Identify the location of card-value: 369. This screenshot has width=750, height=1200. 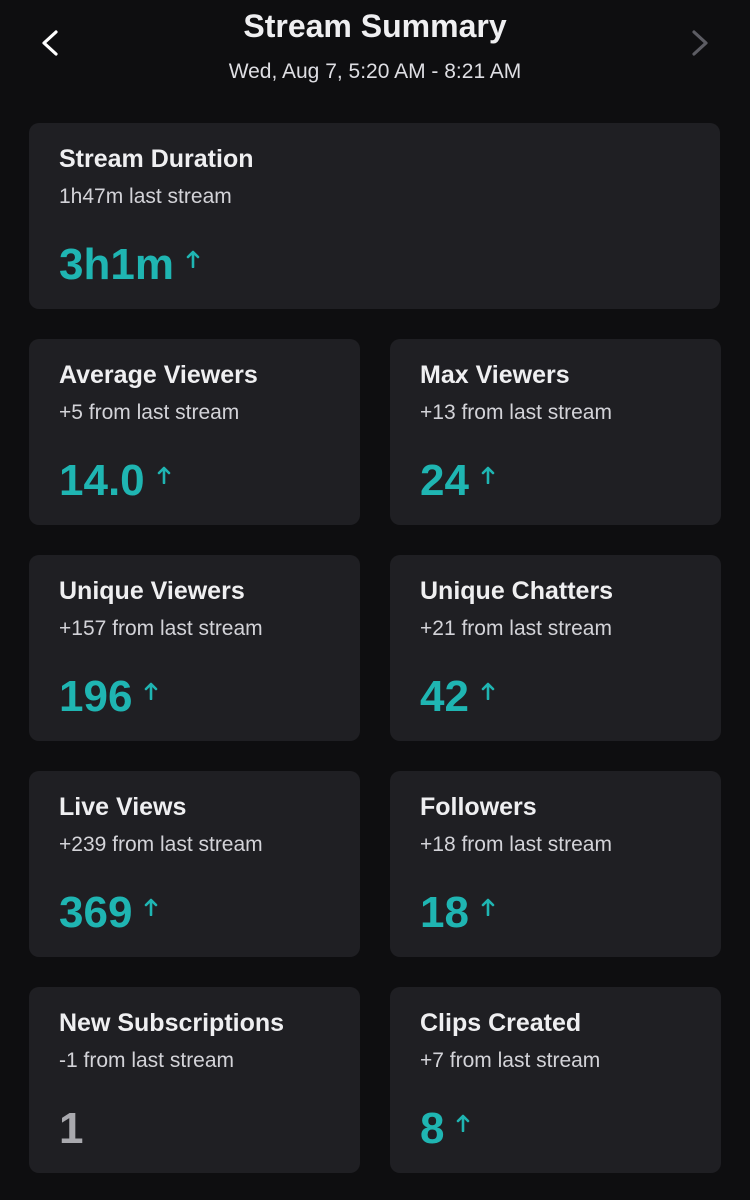
(96, 912).